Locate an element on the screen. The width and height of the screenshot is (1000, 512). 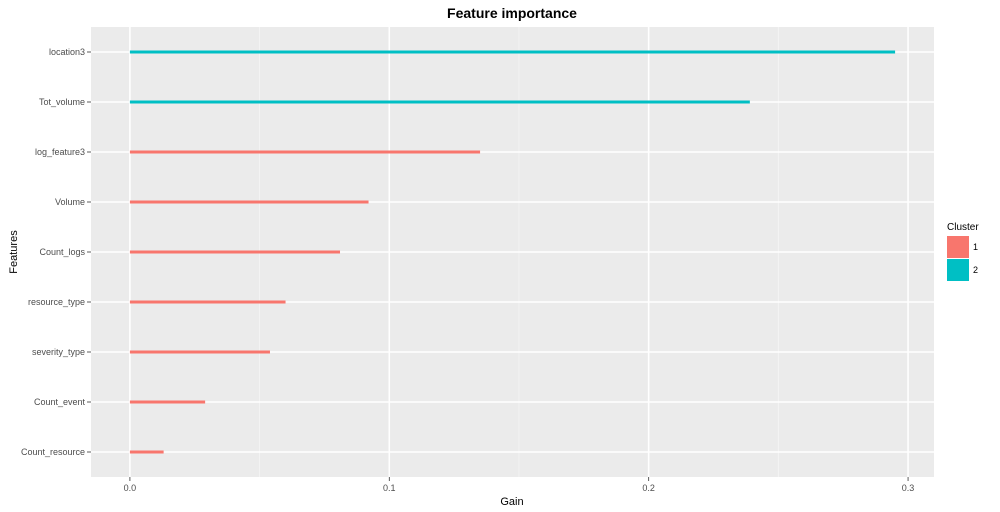
bar-log_feature3 is located at coordinates (305, 152).